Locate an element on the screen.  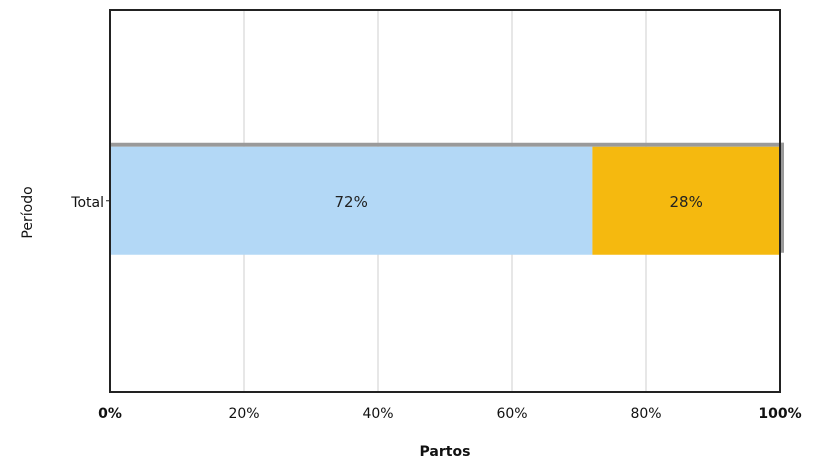
x-tick-labels: 0% 20% 40% 60% 80% 100% is located at coordinates (450, 414).